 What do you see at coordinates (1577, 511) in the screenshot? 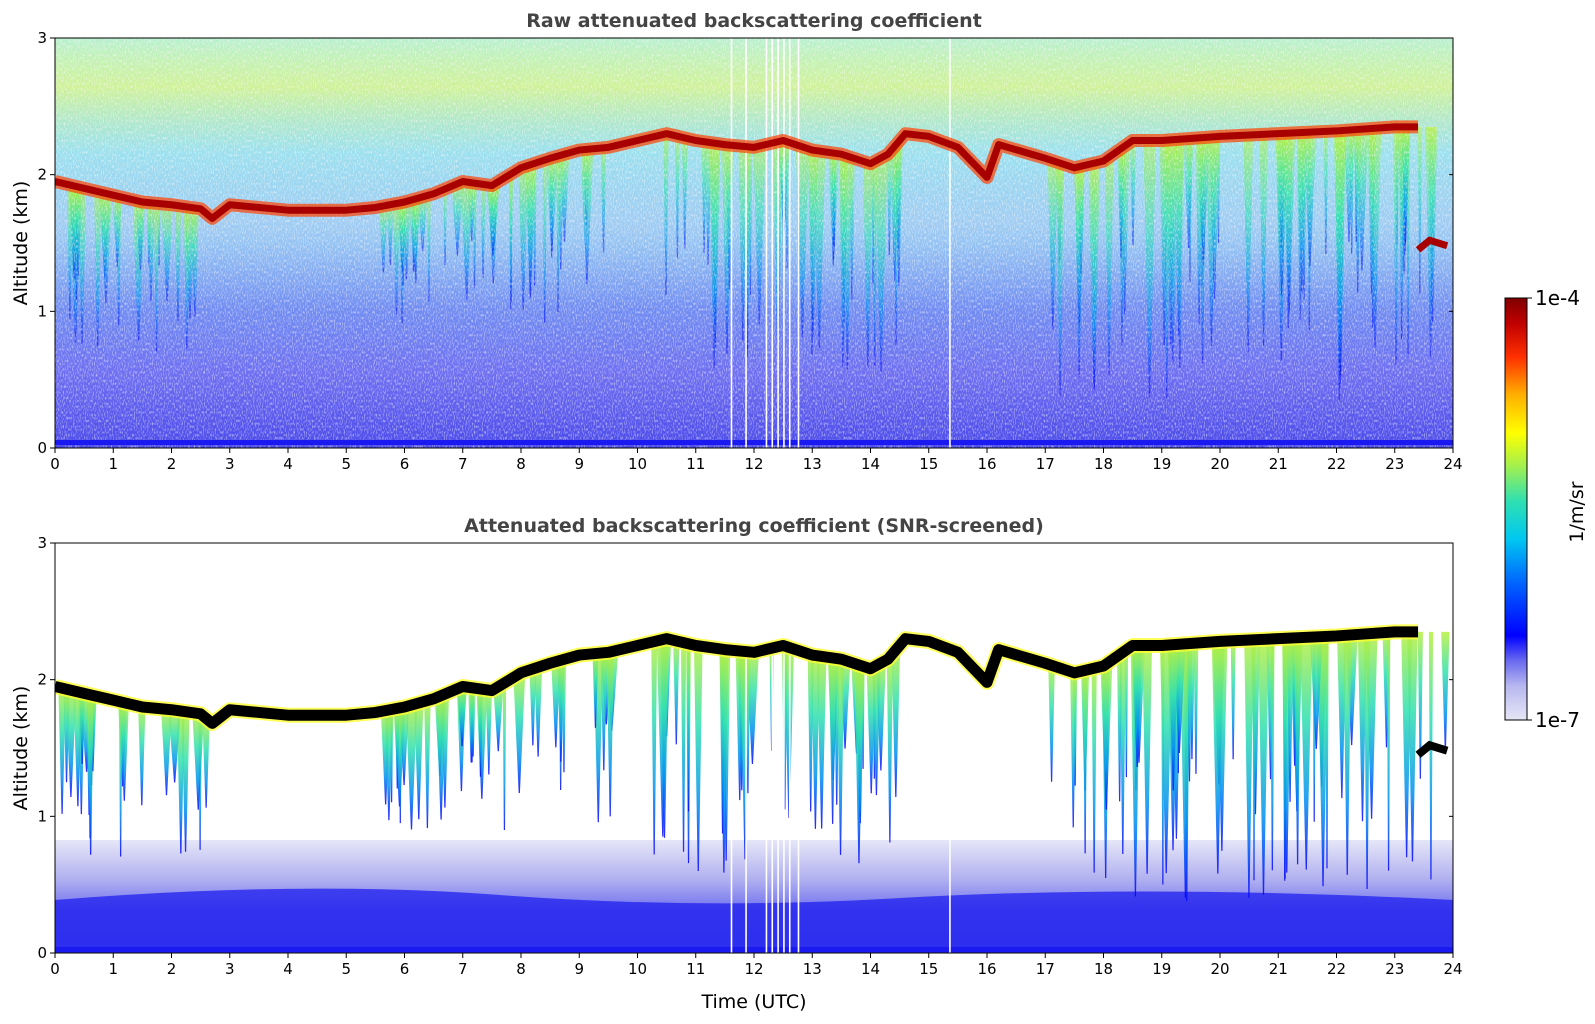
I see `colorbar-label: 1/m/sr` at bounding box center [1577, 511].